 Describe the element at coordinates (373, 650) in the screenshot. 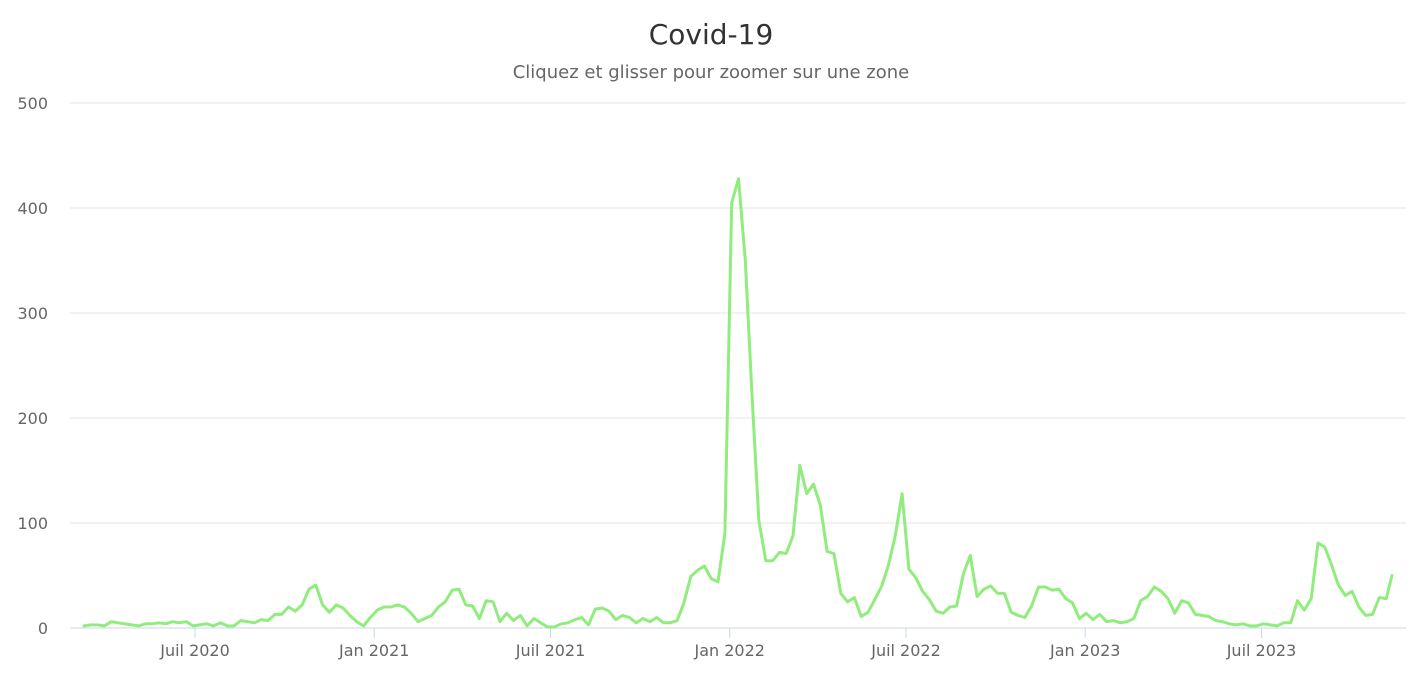

I see `x-tick-label: Jan 2021` at that location.